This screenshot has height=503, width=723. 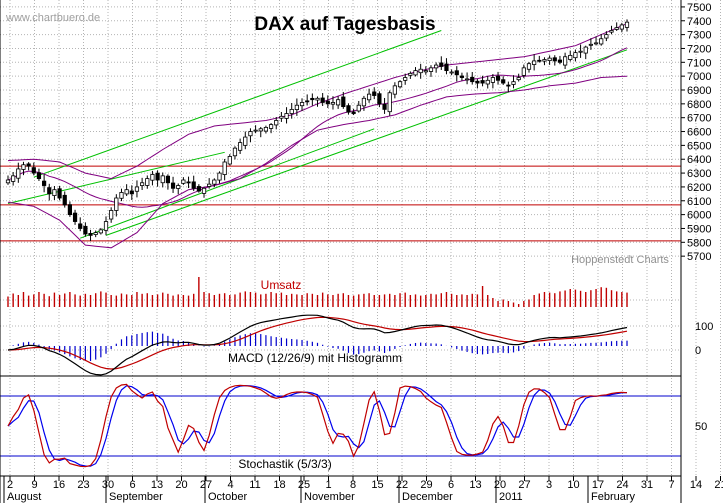 What do you see at coordinates (699, 49) in the screenshot?
I see `y-tick-label: 7200` at bounding box center [699, 49].